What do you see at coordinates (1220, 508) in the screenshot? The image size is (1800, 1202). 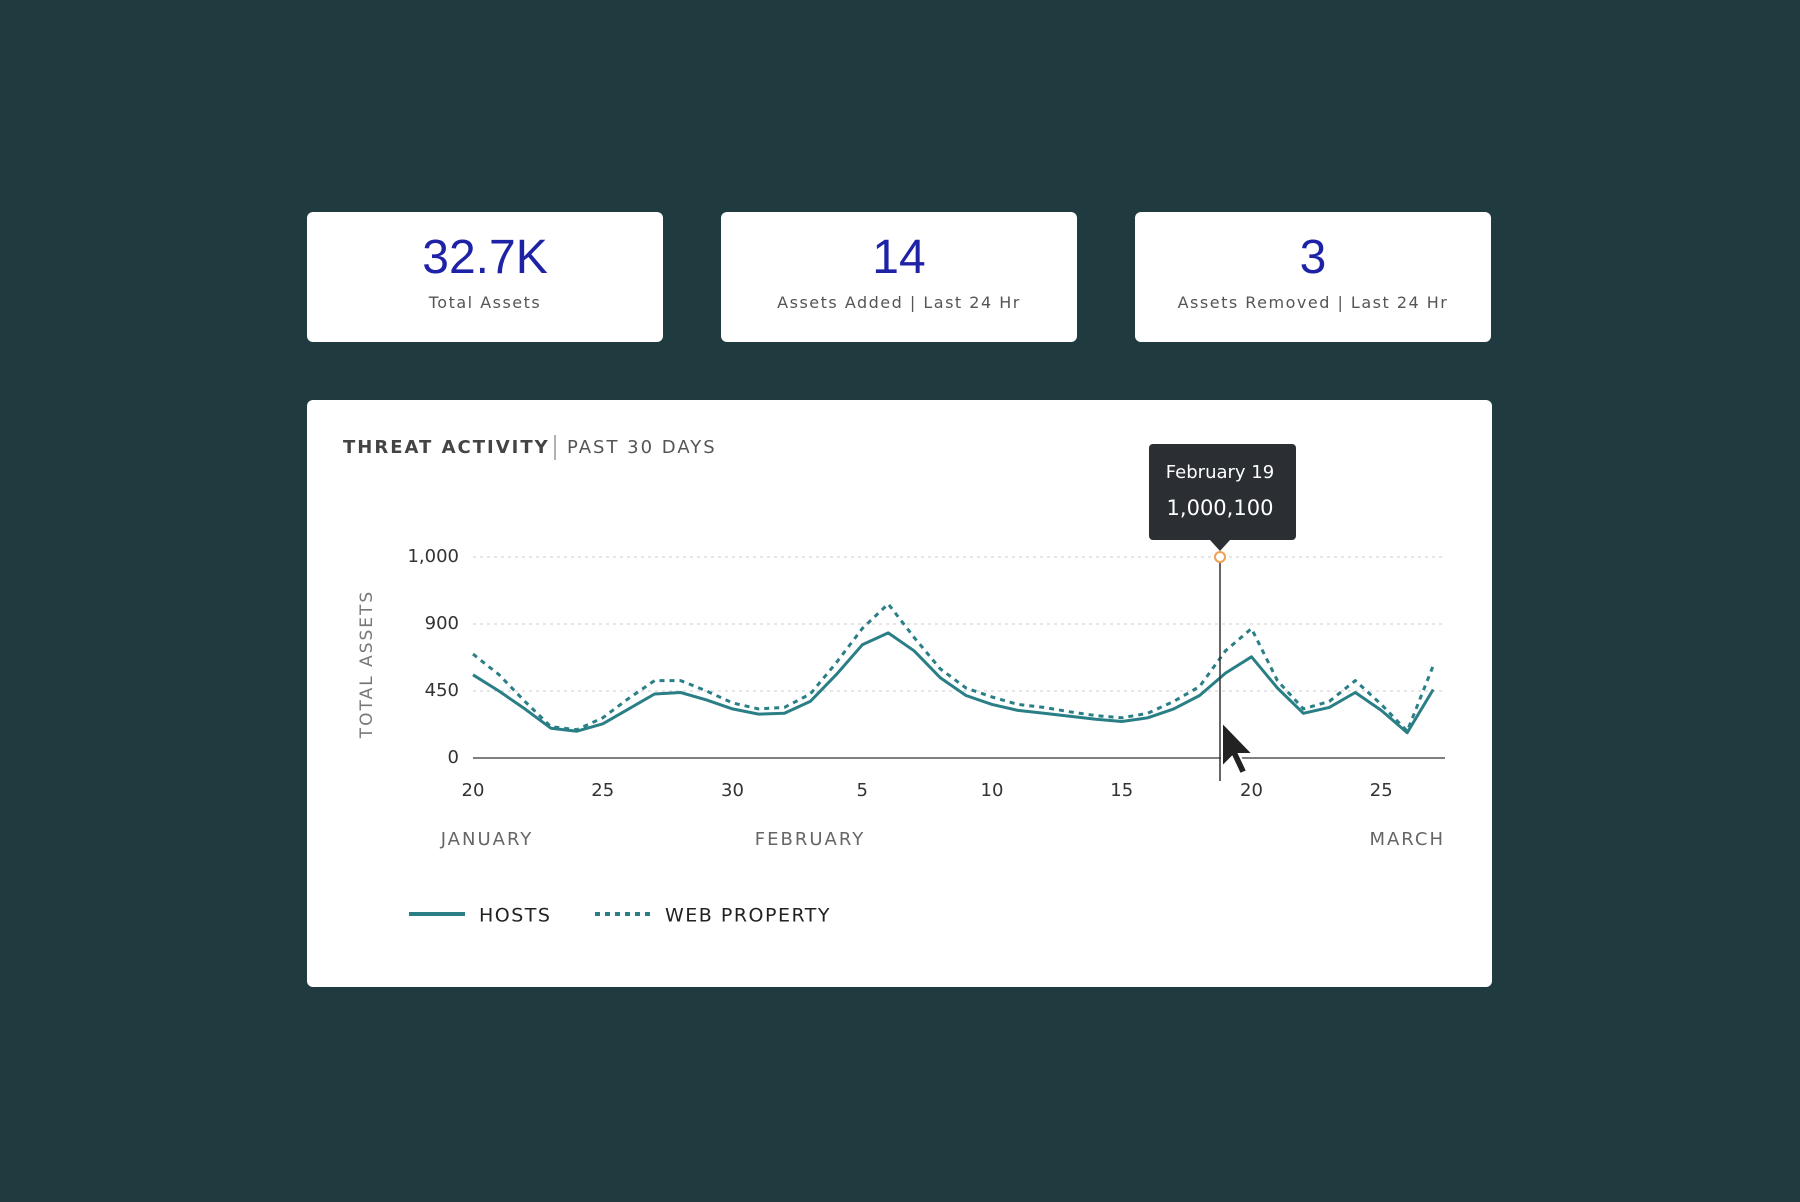 I see `tooltip-value: 1,000,100` at bounding box center [1220, 508].